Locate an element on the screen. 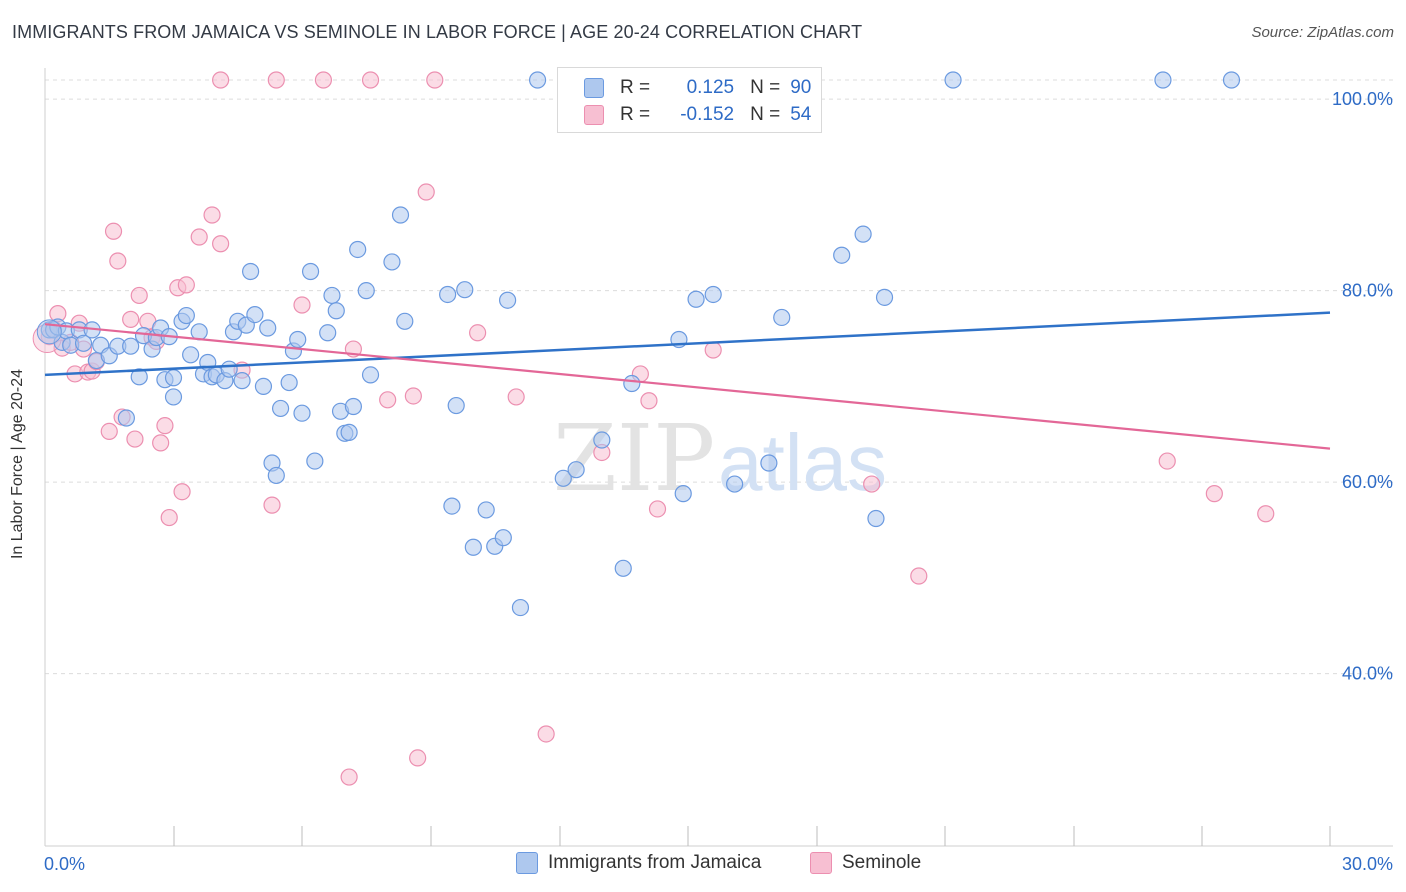  legend-n-seminole: 54 is located at coordinates (801, 114).